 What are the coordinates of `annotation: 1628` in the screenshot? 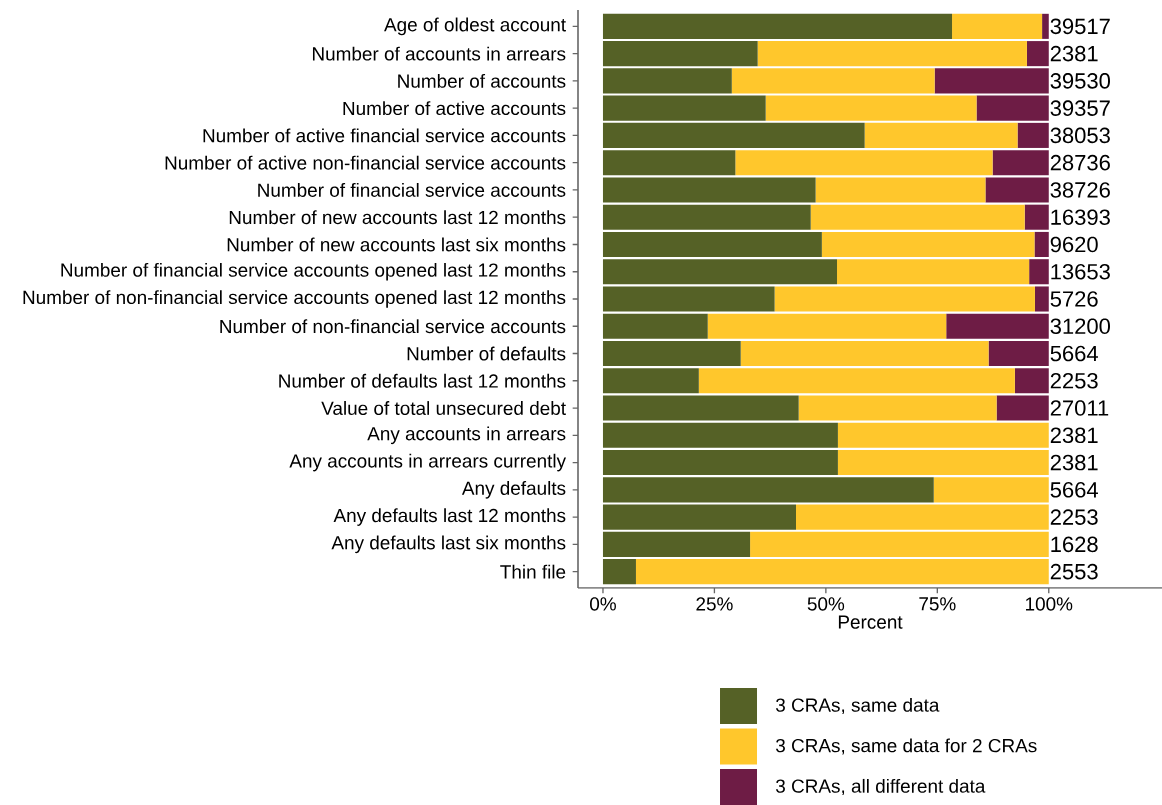 It's located at (1074, 544).